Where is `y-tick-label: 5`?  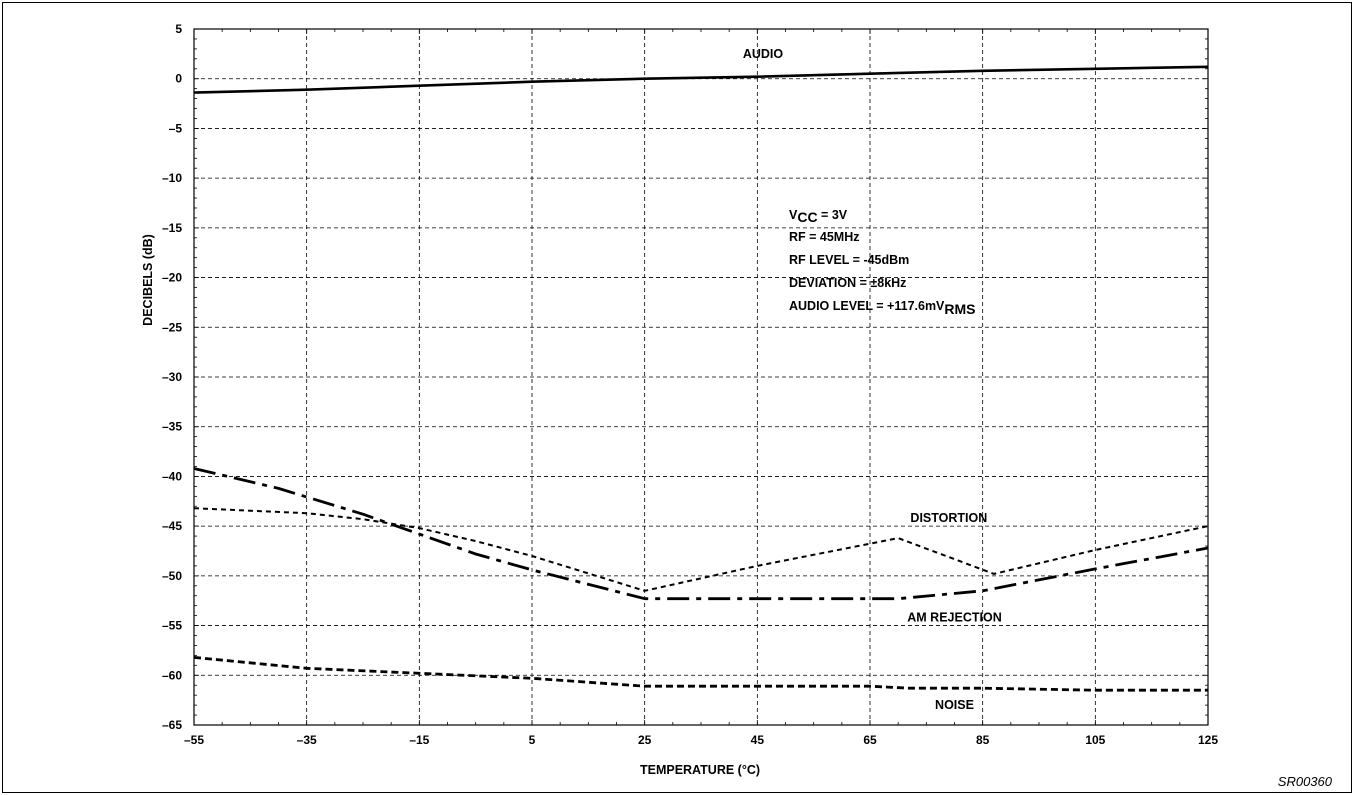
y-tick-label: 5 is located at coordinates (178, 29).